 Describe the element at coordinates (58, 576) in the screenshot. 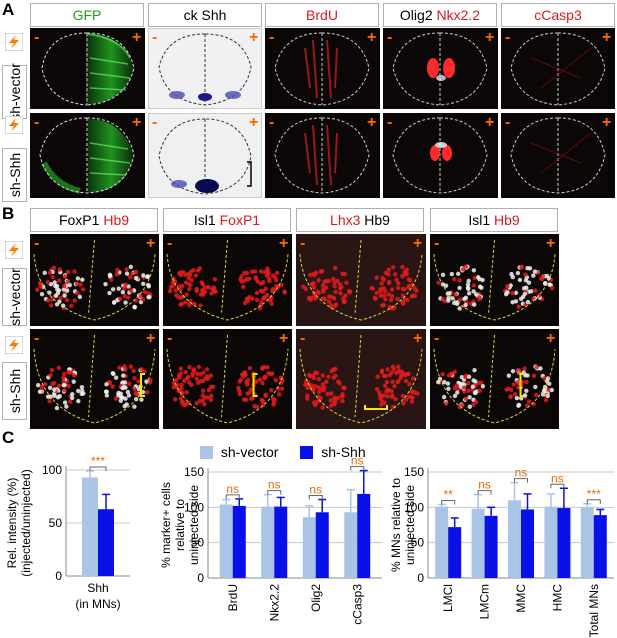

I see `y-tick-label: 0` at that location.